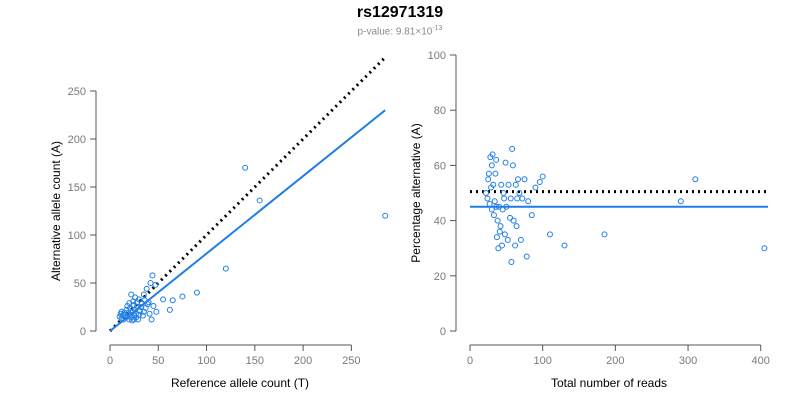 This screenshot has height=400, width=800. What do you see at coordinates (395, 32) in the screenshot?
I see `pvalue-text: p-value: 9.81×10` at bounding box center [395, 32].